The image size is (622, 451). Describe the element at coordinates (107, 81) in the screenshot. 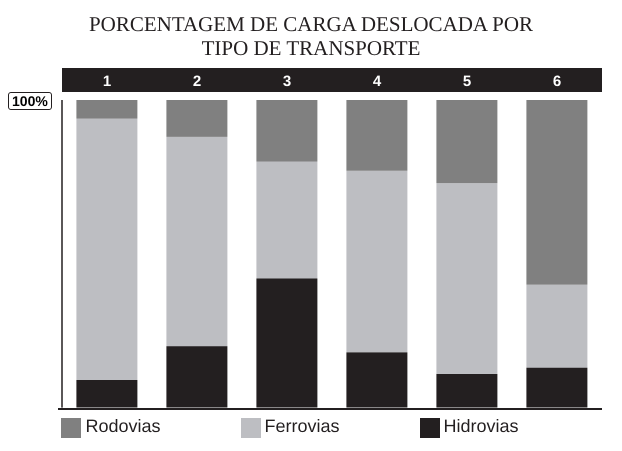

I see `x-tick-label: 1` at that location.